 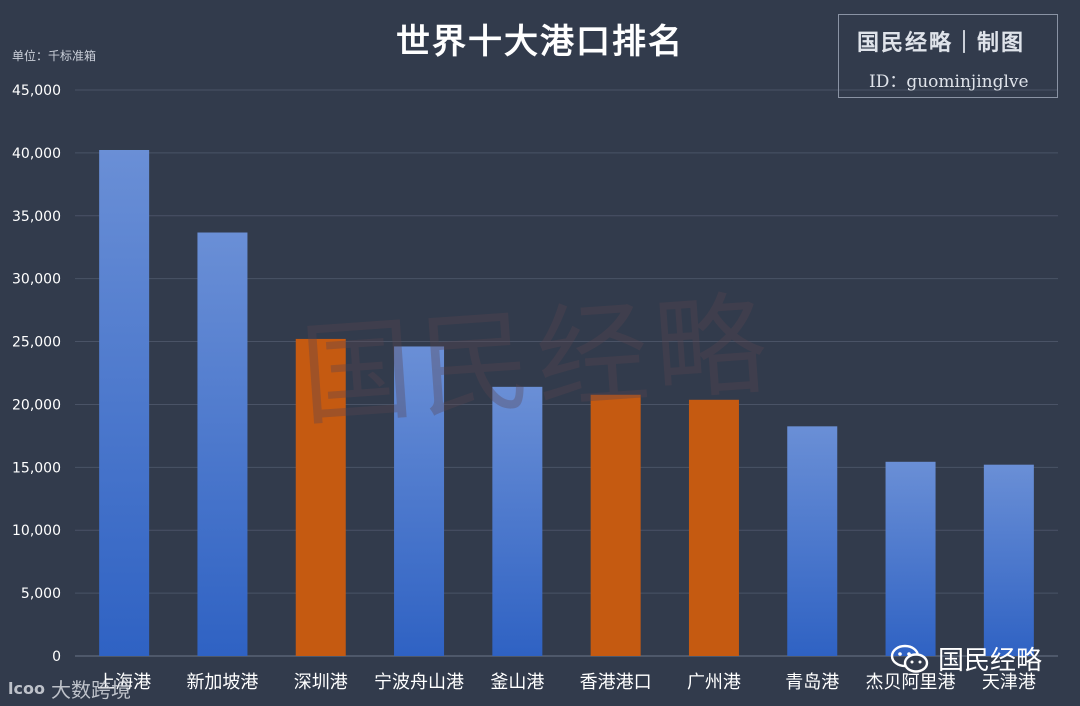 What do you see at coordinates (36, 531) in the screenshot?
I see `y-tick-label: 10,000` at bounding box center [36, 531].